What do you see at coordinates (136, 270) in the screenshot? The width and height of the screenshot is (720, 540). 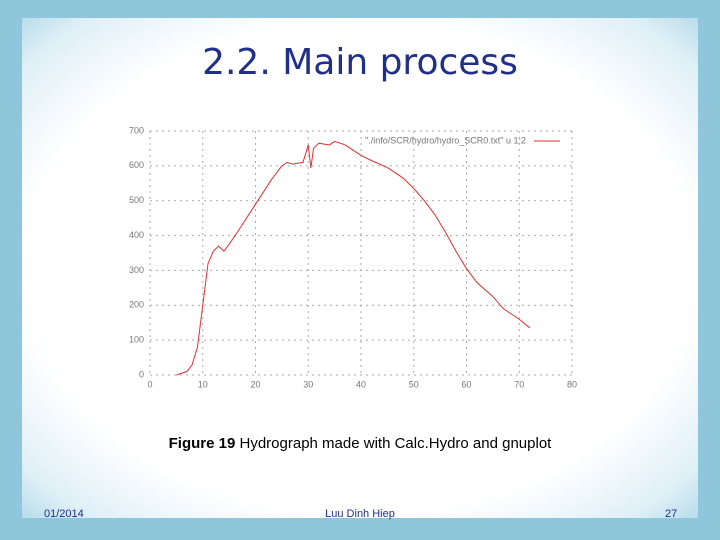 I see `y-tick-label: 300` at bounding box center [136, 270].